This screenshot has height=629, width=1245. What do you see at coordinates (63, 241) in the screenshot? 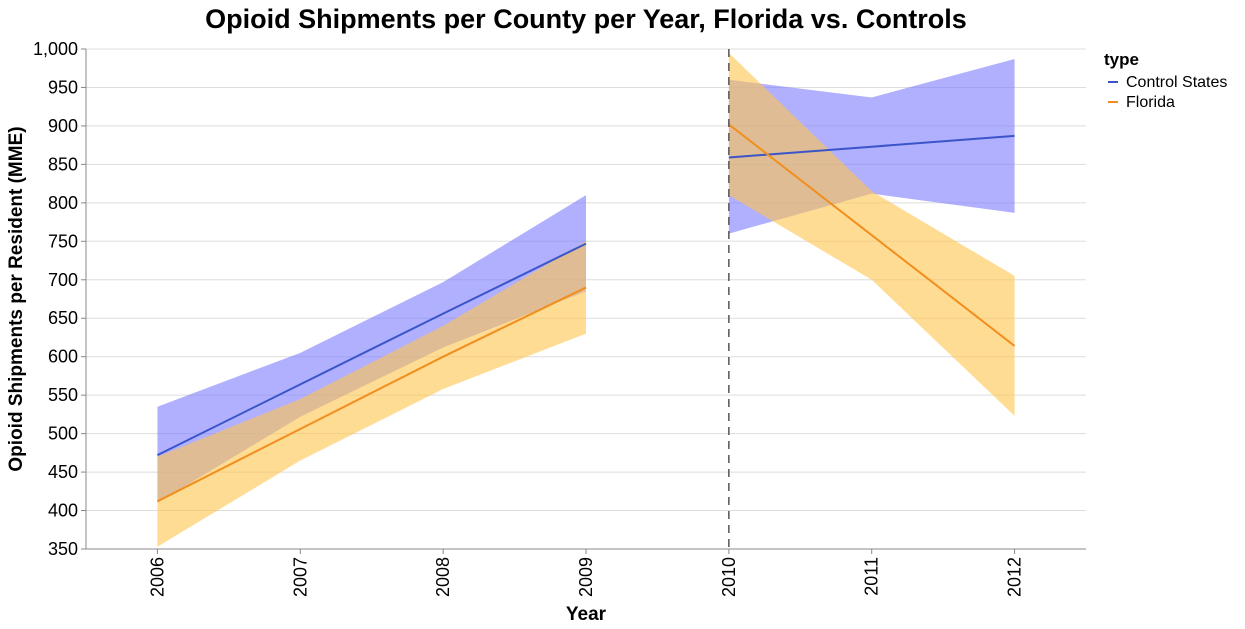
I see `y-tick-label: 750` at bounding box center [63, 241].